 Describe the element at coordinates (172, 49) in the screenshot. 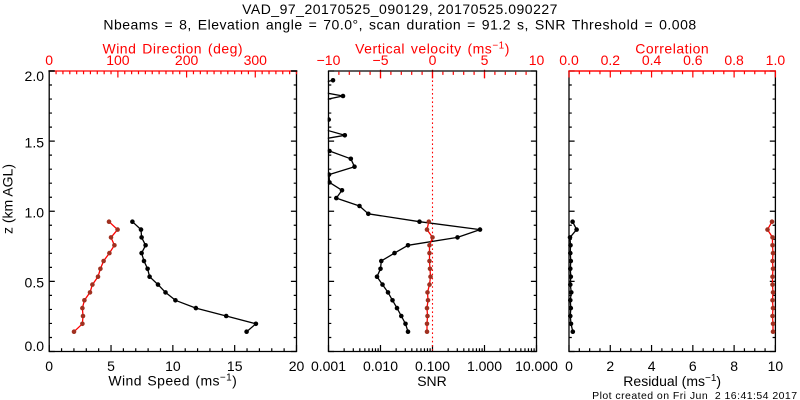

I see `svg-text: Wind Direction (deg)` at that location.